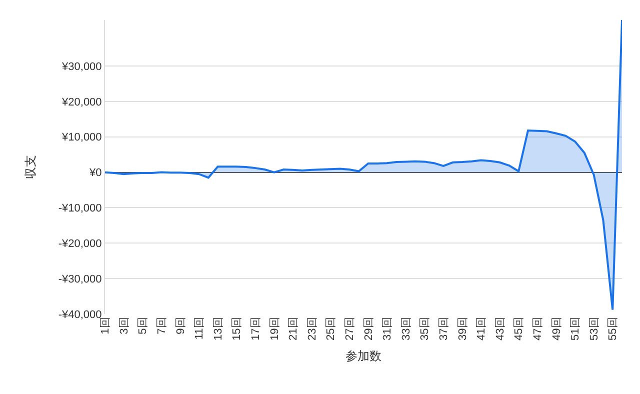 The image size is (640, 394). Describe the element at coordinates (31, 167) in the screenshot. I see `y-axis-title: 収支` at that location.